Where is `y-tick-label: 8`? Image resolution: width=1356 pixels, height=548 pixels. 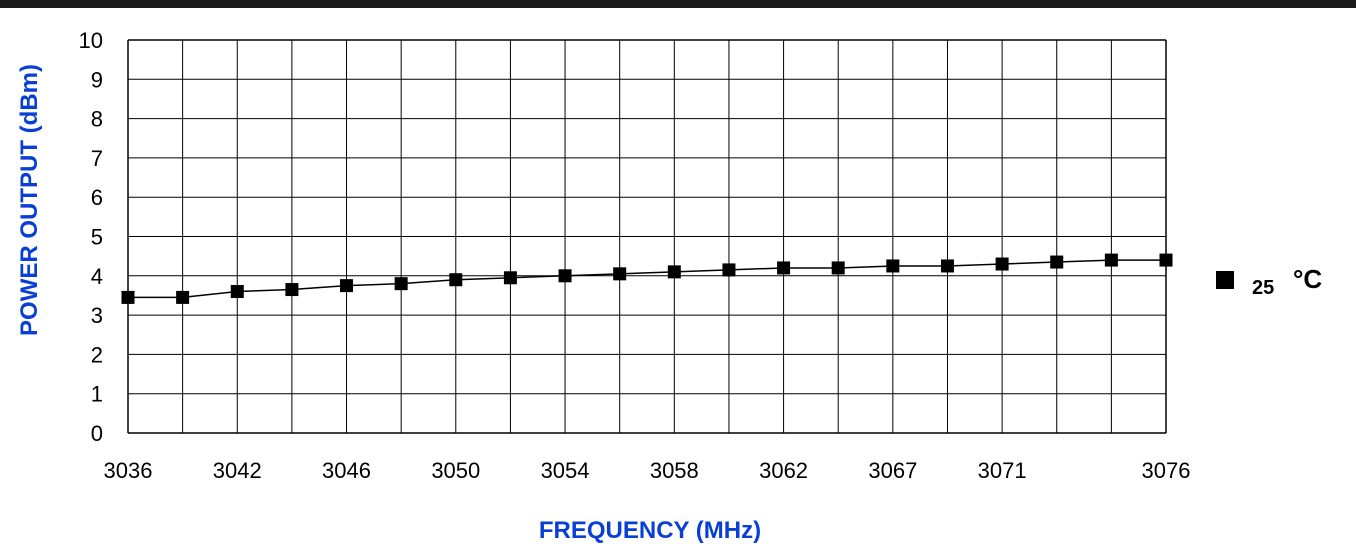 y-tick-label: 8 is located at coordinates (97, 119).